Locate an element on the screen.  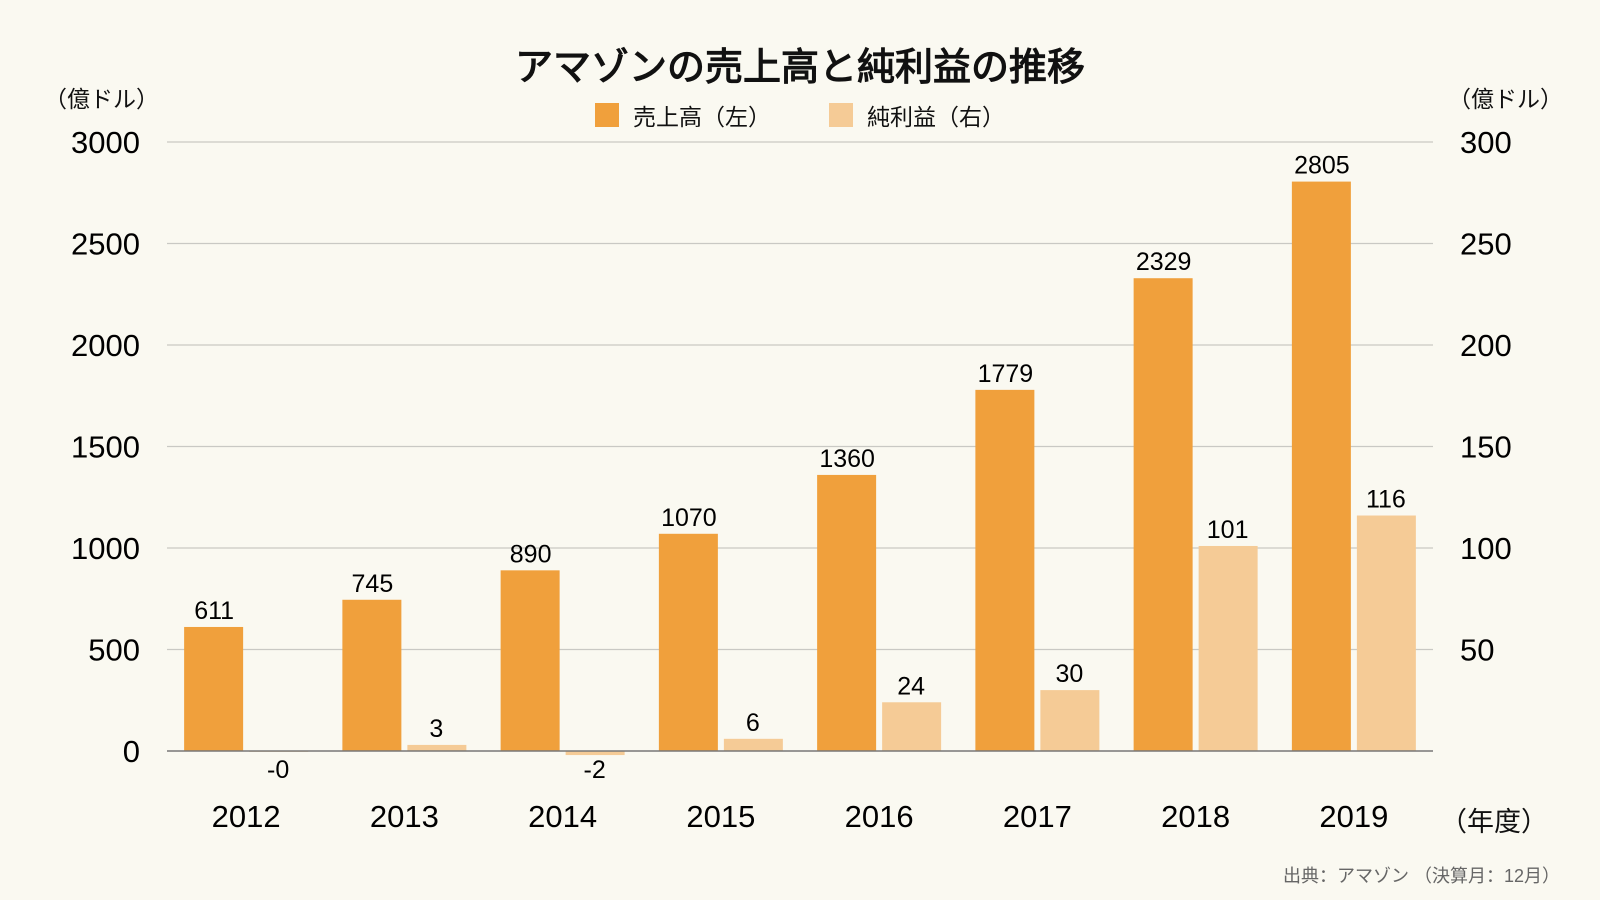
legend-label-revenue: 売上高（左） is located at coordinates (702, 117).